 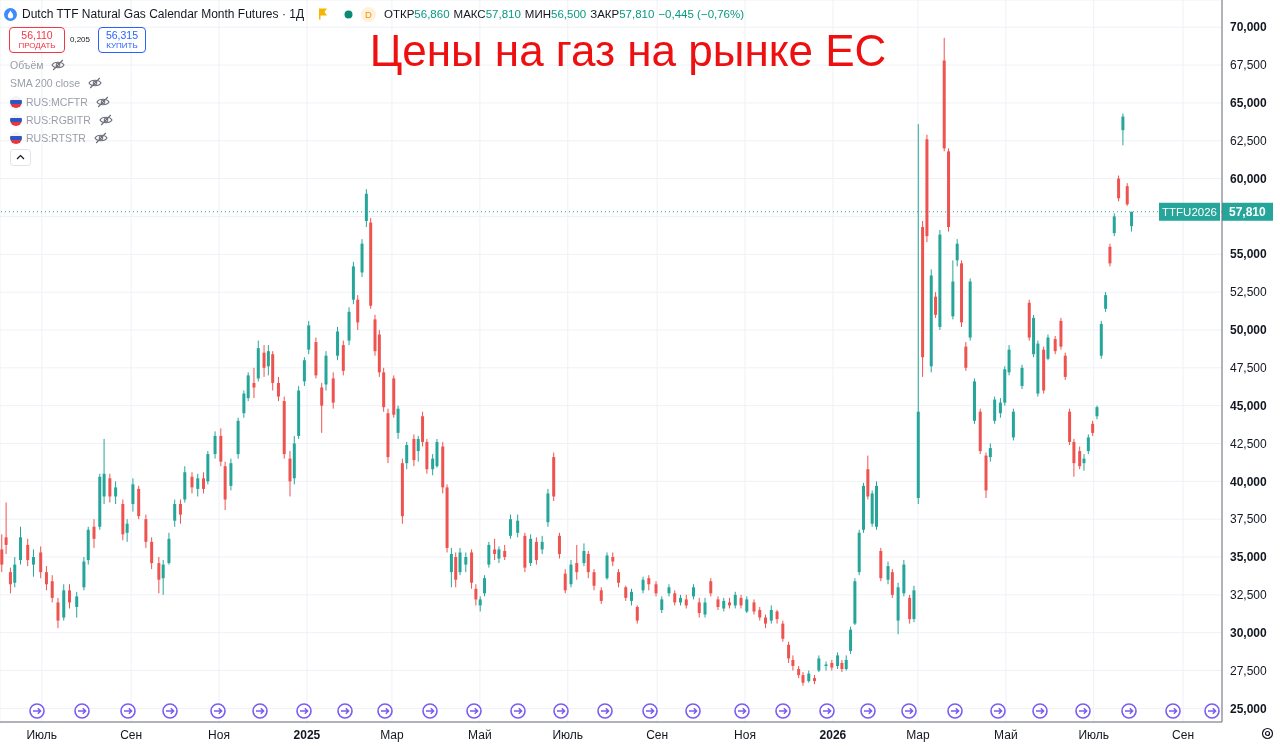 What do you see at coordinates (1249, 103) in the screenshot?
I see `y-tick-label: 65,000` at bounding box center [1249, 103].